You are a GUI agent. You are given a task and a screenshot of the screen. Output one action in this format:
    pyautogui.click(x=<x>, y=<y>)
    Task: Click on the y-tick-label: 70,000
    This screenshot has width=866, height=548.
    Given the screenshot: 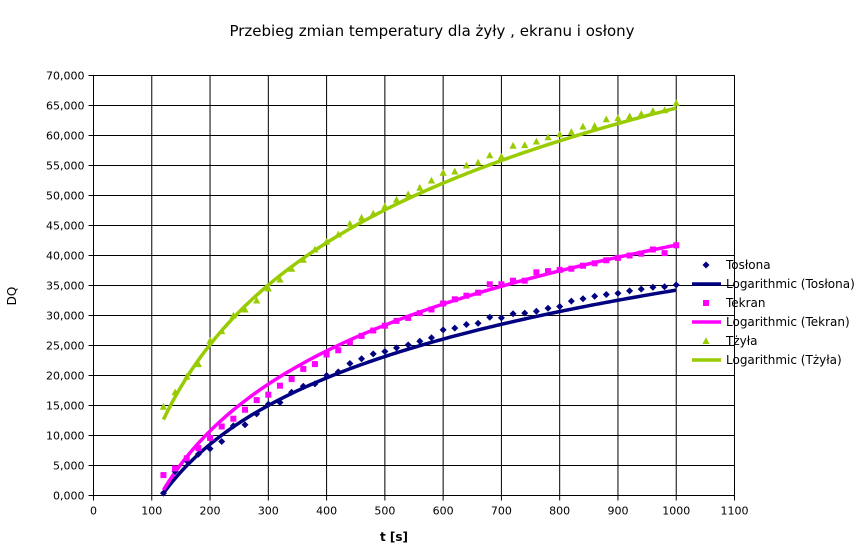 What is the action you would take?
    pyautogui.click(x=65, y=76)
    